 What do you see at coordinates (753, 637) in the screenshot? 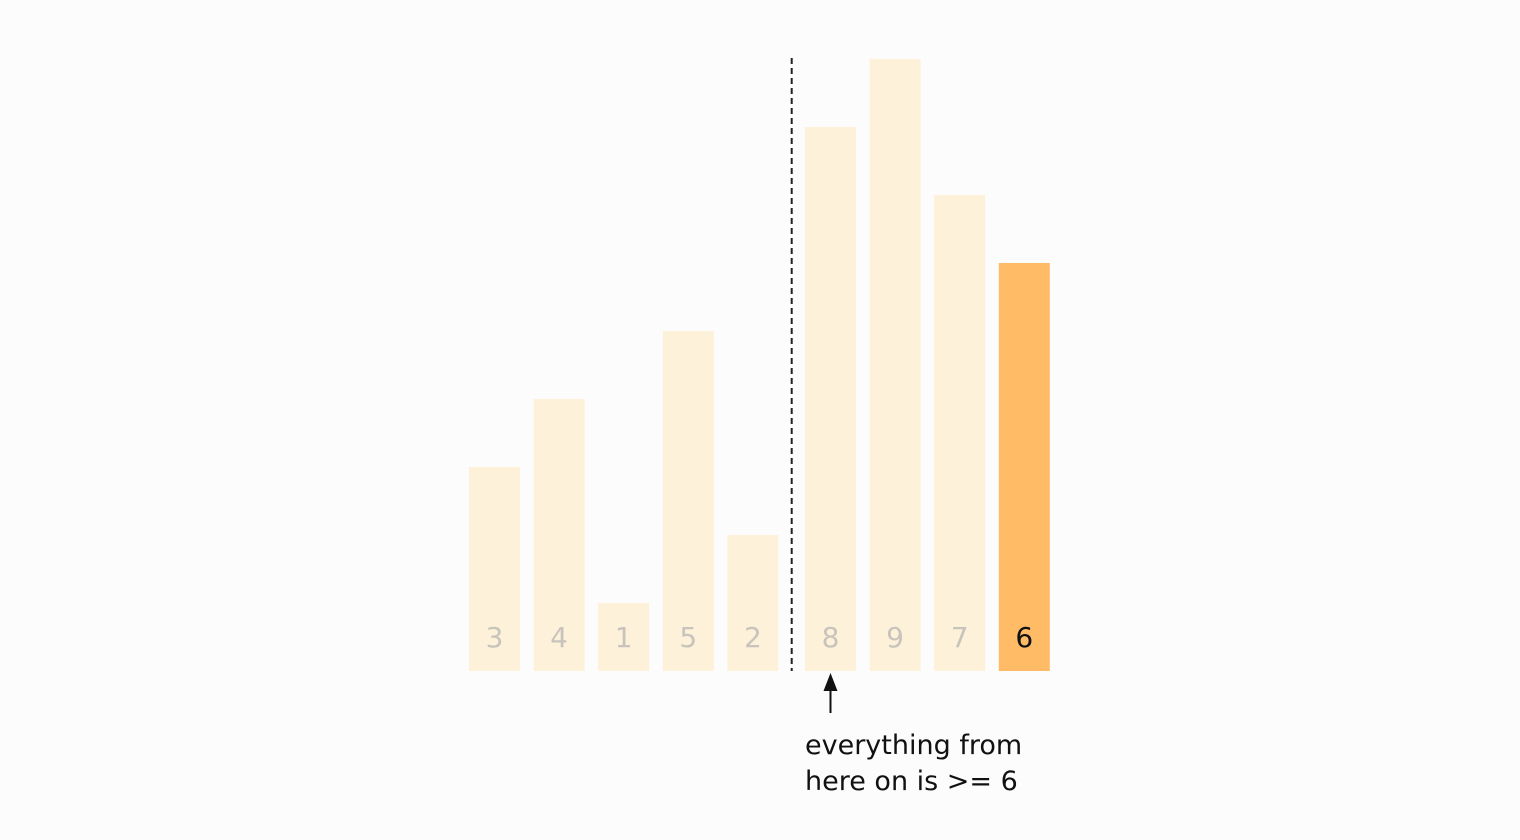
I see `bar-value-label: 2` at bounding box center [753, 637].